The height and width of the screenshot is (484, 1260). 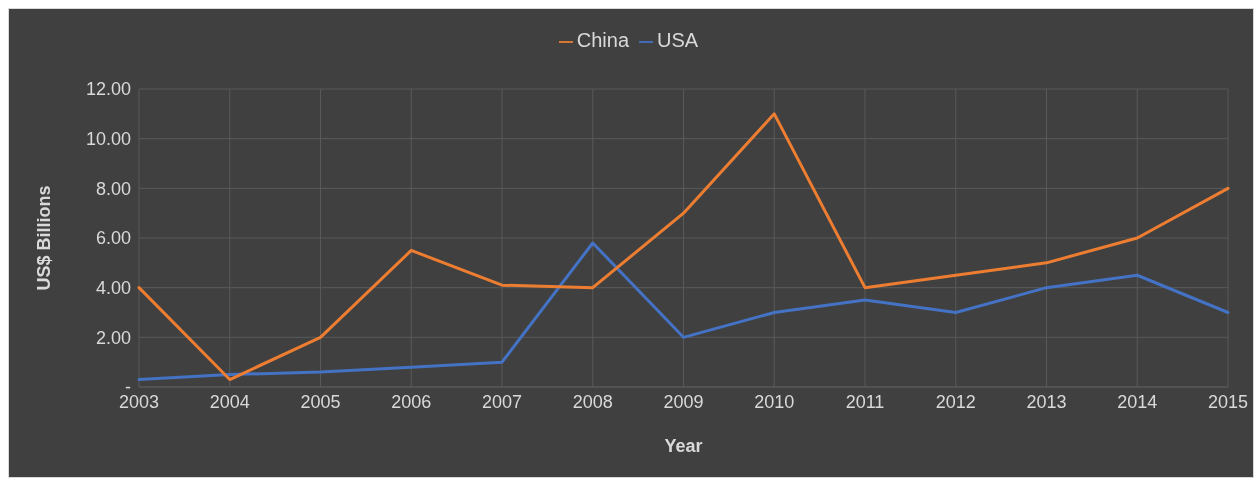 I want to click on x-tick-label: 2009, so click(x=683, y=401).